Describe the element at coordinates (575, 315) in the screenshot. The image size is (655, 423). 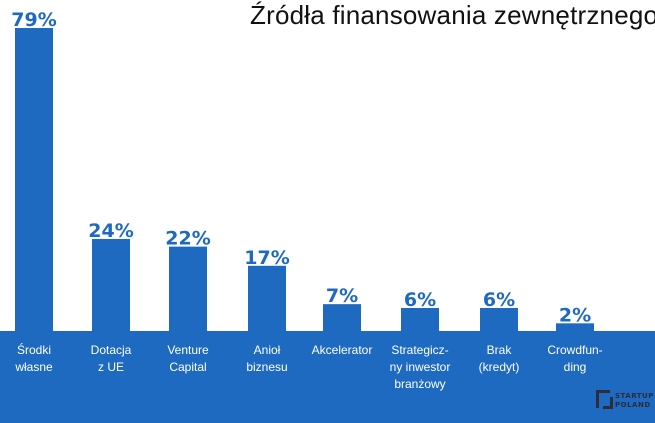
I see `value-label-8: 2%` at that location.